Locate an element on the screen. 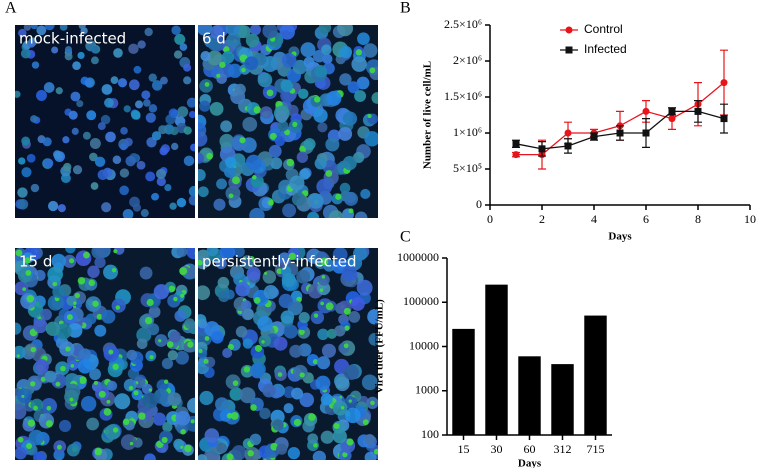 This screenshot has height=468, width=760. image-label: mock-infected is located at coordinates (72, 39).